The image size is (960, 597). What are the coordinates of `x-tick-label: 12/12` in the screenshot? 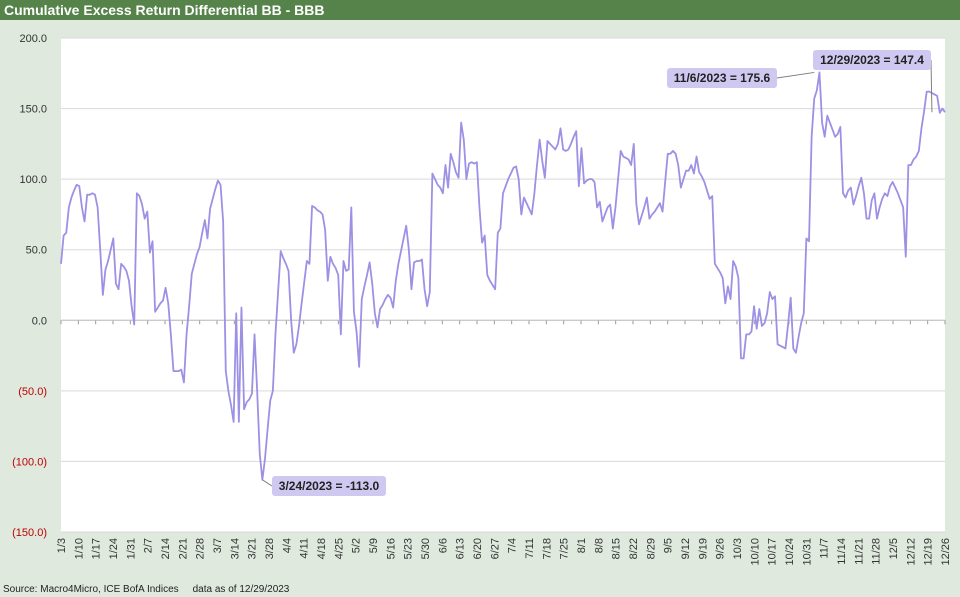 It's located at (911, 552).